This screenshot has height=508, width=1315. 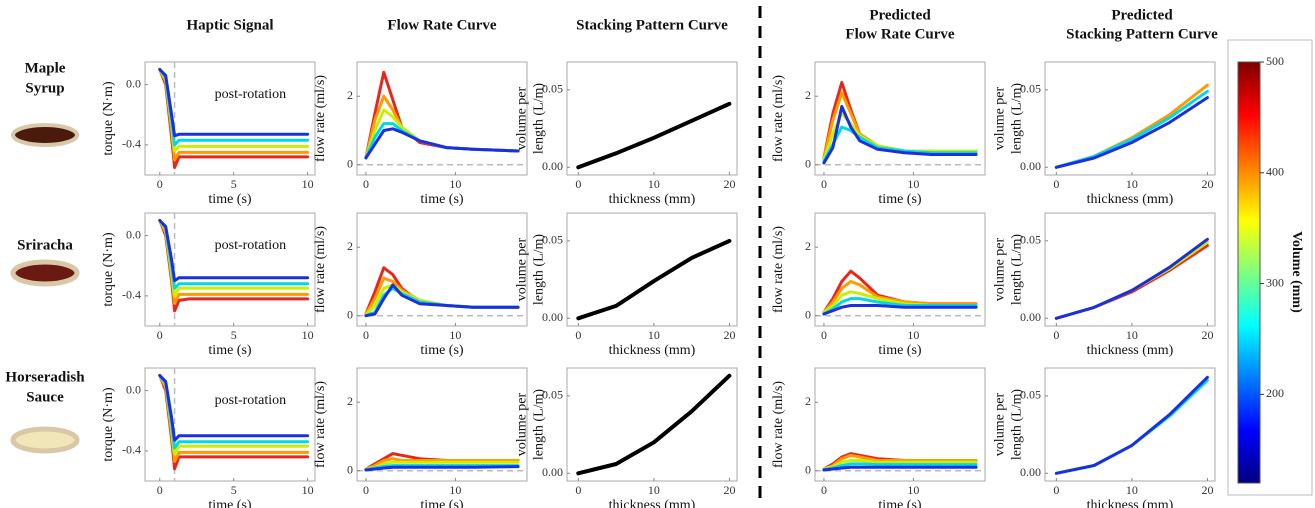 I want to click on colorbar-label: Volume (mm), so click(x=1296, y=272).